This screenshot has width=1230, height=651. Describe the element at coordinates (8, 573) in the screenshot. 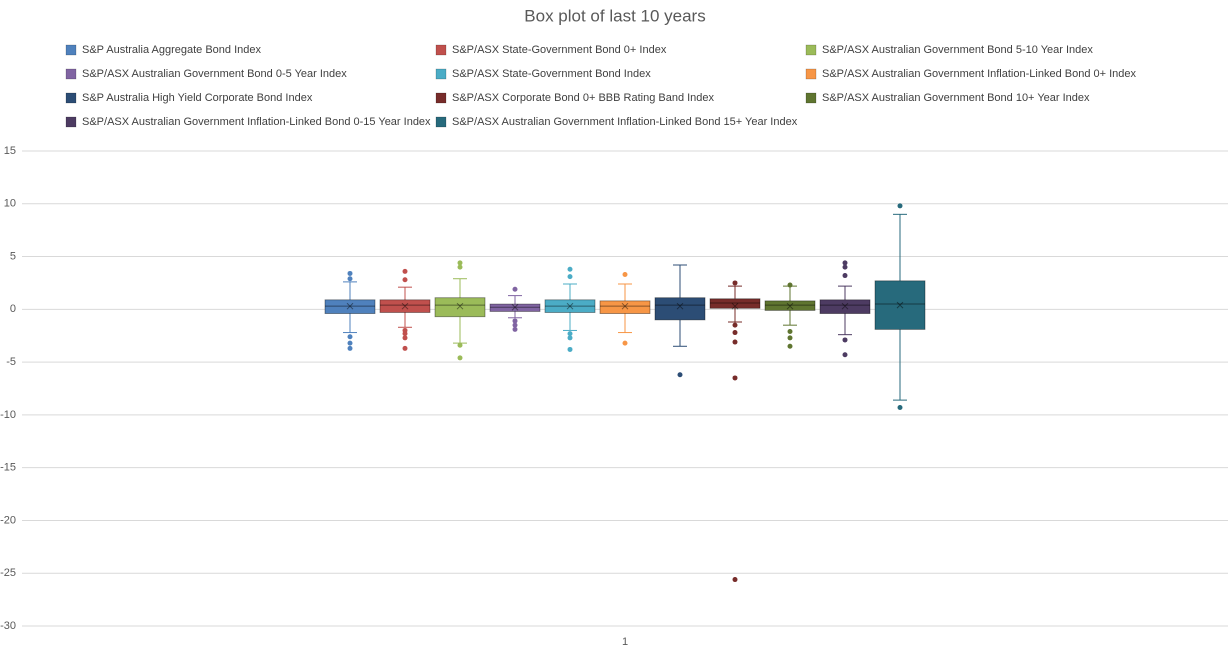

I see `y-tick-label: -25` at that location.